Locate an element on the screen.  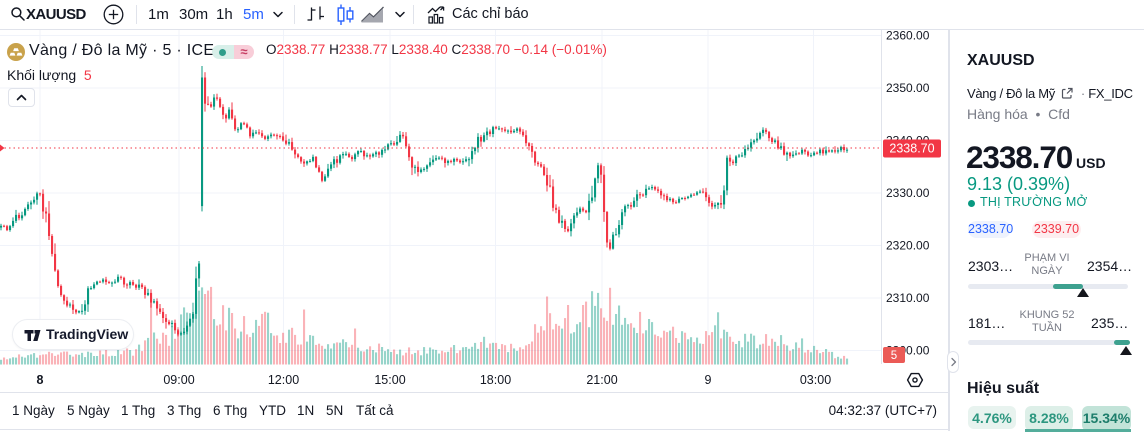
svg-text: 2360.00 is located at coordinates (908, 36).